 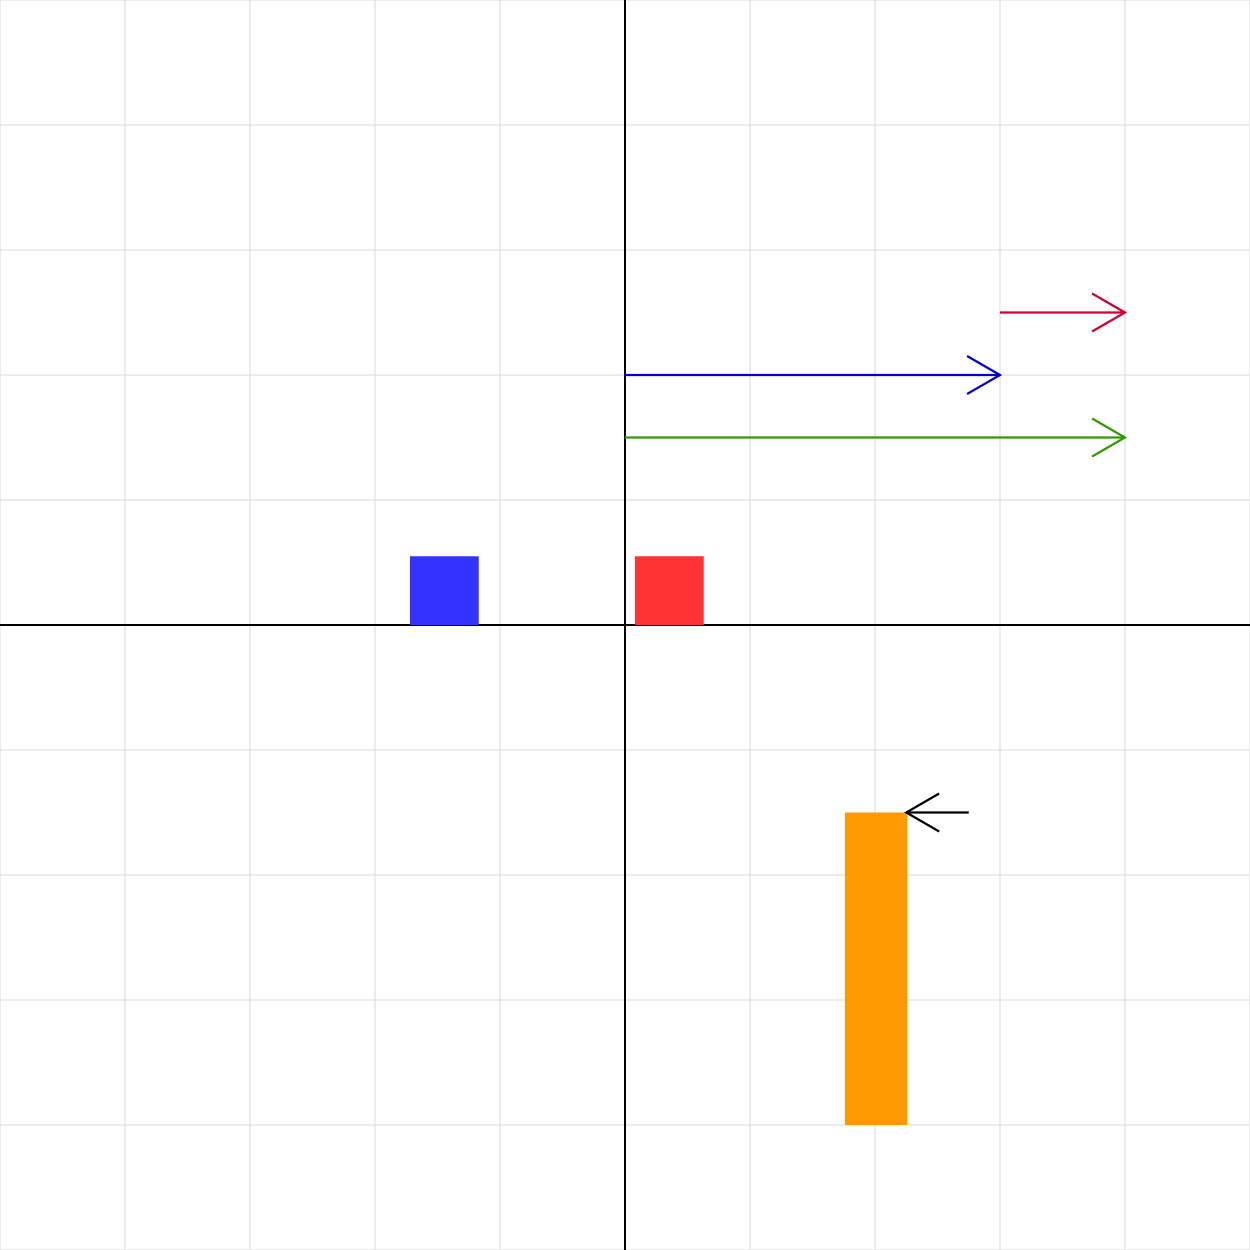 What do you see at coordinates (876, 968) in the screenshot?
I see `orange-bar` at bounding box center [876, 968].